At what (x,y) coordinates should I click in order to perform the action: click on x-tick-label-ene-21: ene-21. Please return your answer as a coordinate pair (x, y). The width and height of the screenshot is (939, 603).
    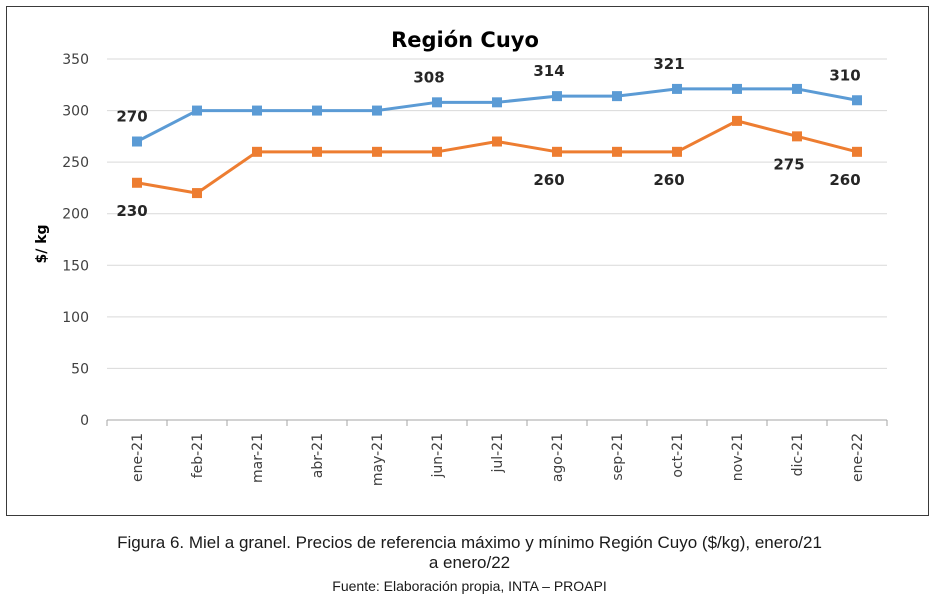
    Looking at the image, I should click on (138, 457).